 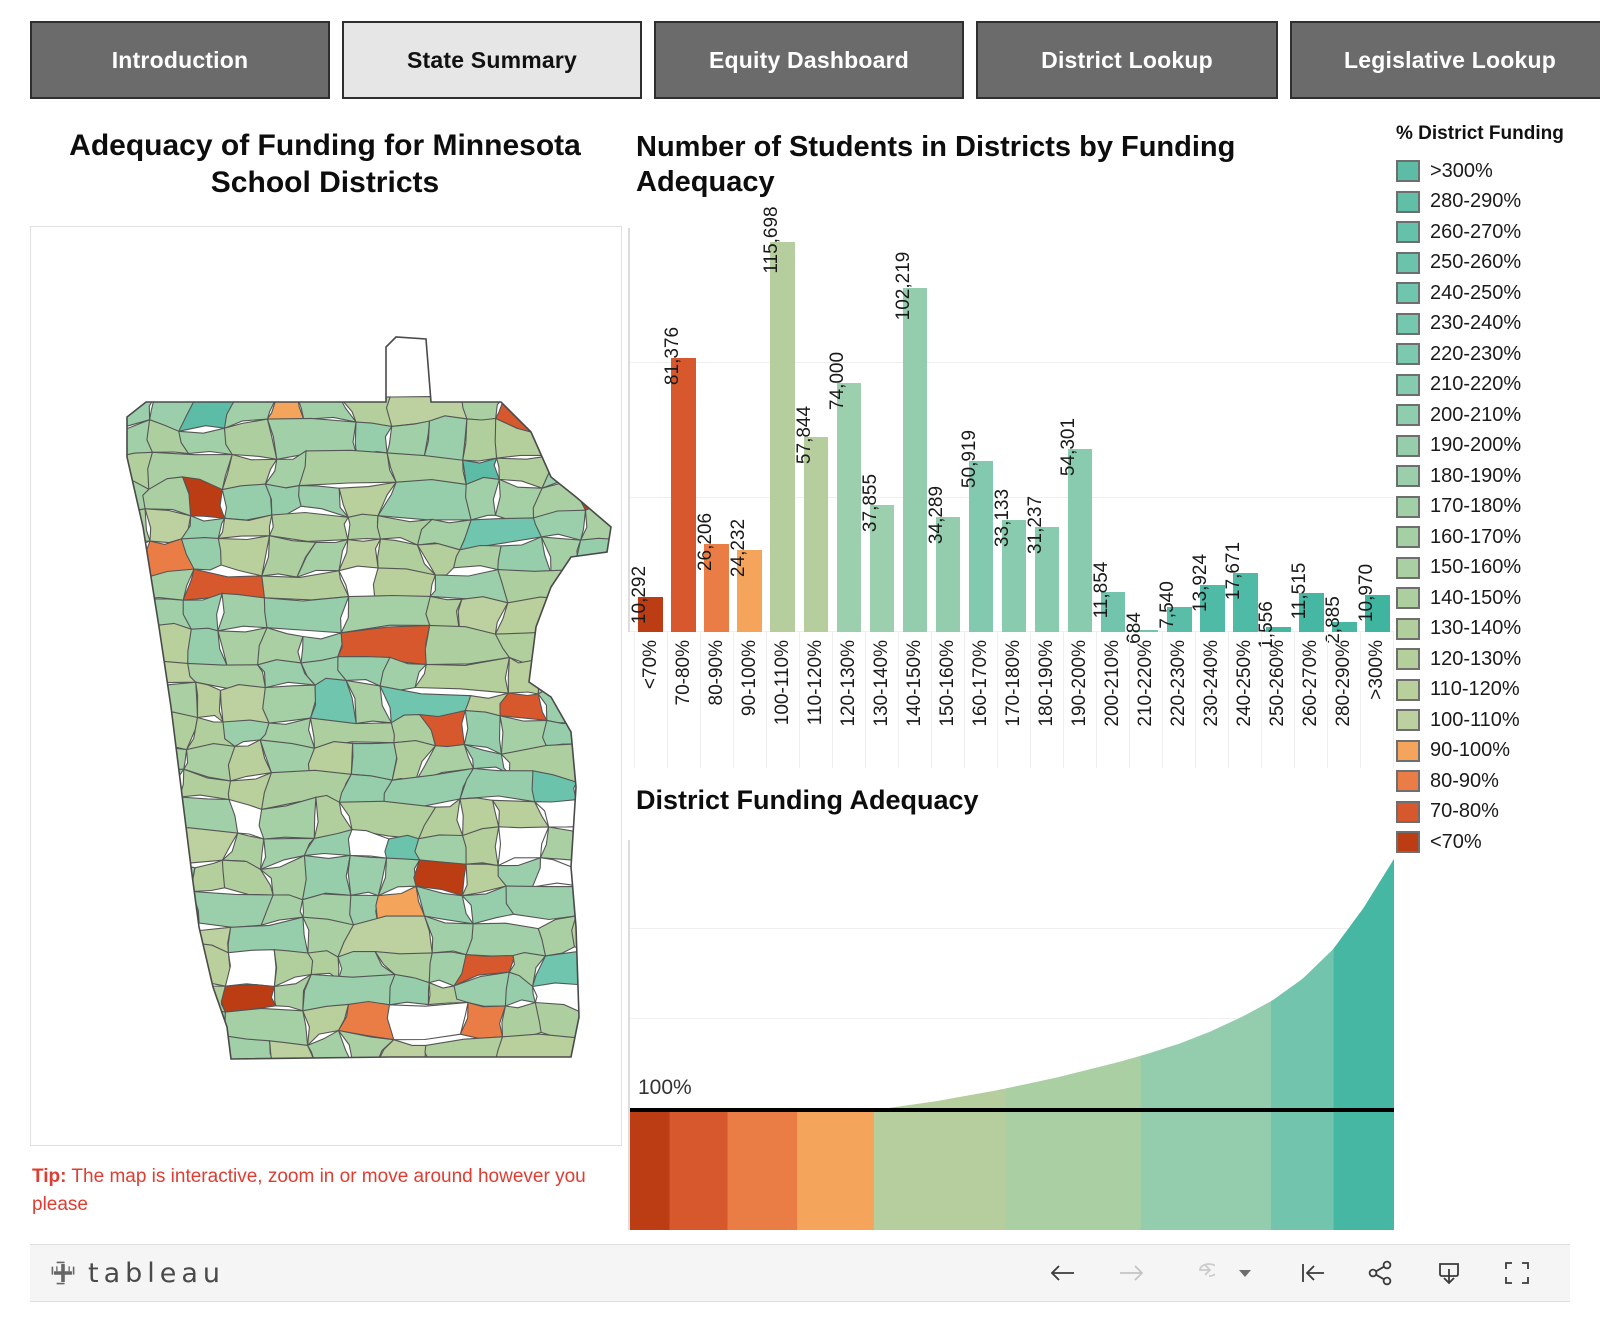 What do you see at coordinates (1494, 598) in the screenshot?
I see `legend-item: 140-150%` at bounding box center [1494, 598].